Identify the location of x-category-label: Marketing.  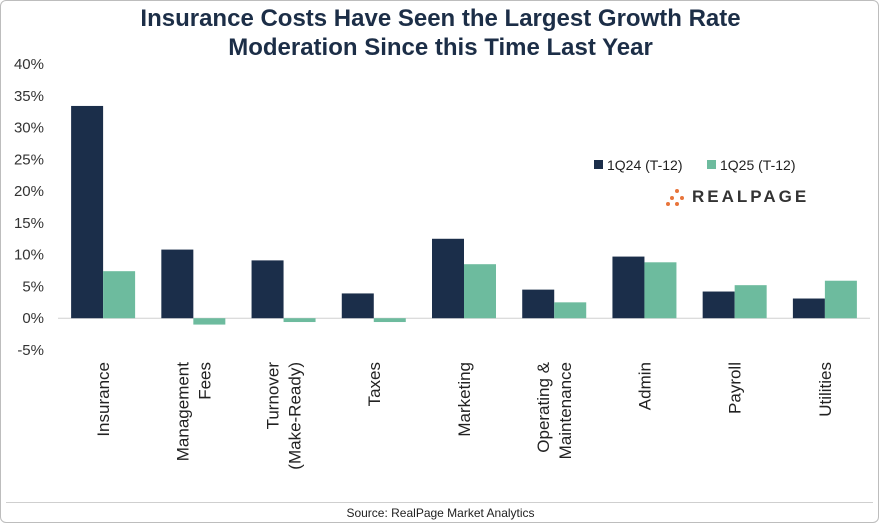
(464, 399).